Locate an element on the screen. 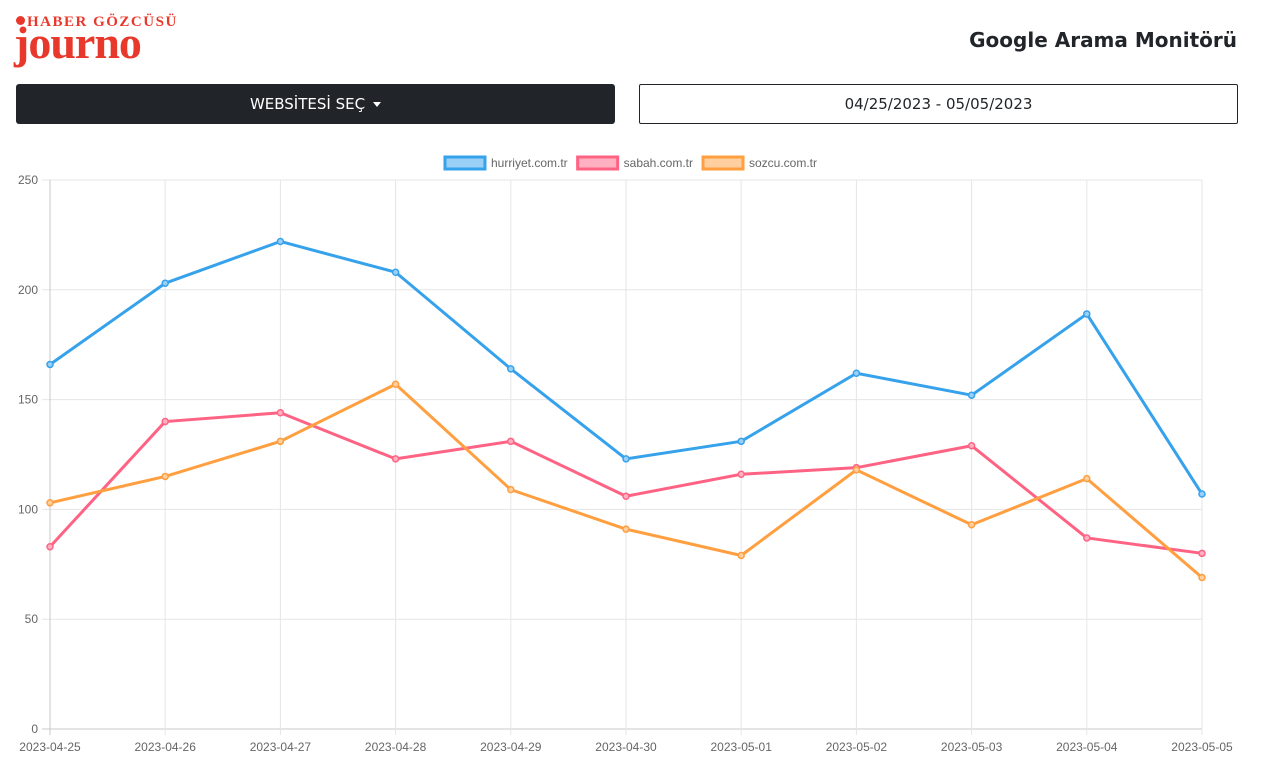 The height and width of the screenshot is (777, 1263). y-tick-label: 150 is located at coordinates (28, 400).